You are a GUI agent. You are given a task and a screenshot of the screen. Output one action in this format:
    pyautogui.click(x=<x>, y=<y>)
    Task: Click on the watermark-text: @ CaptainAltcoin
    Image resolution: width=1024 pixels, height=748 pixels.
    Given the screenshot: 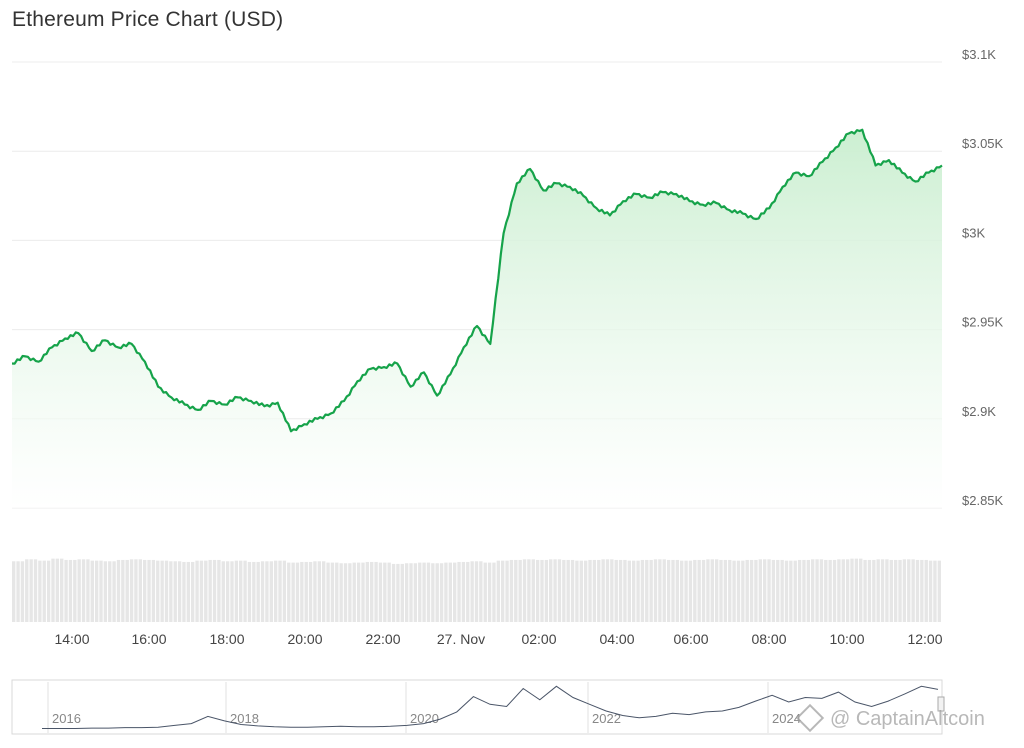 What is the action you would take?
    pyautogui.click(x=907, y=719)
    